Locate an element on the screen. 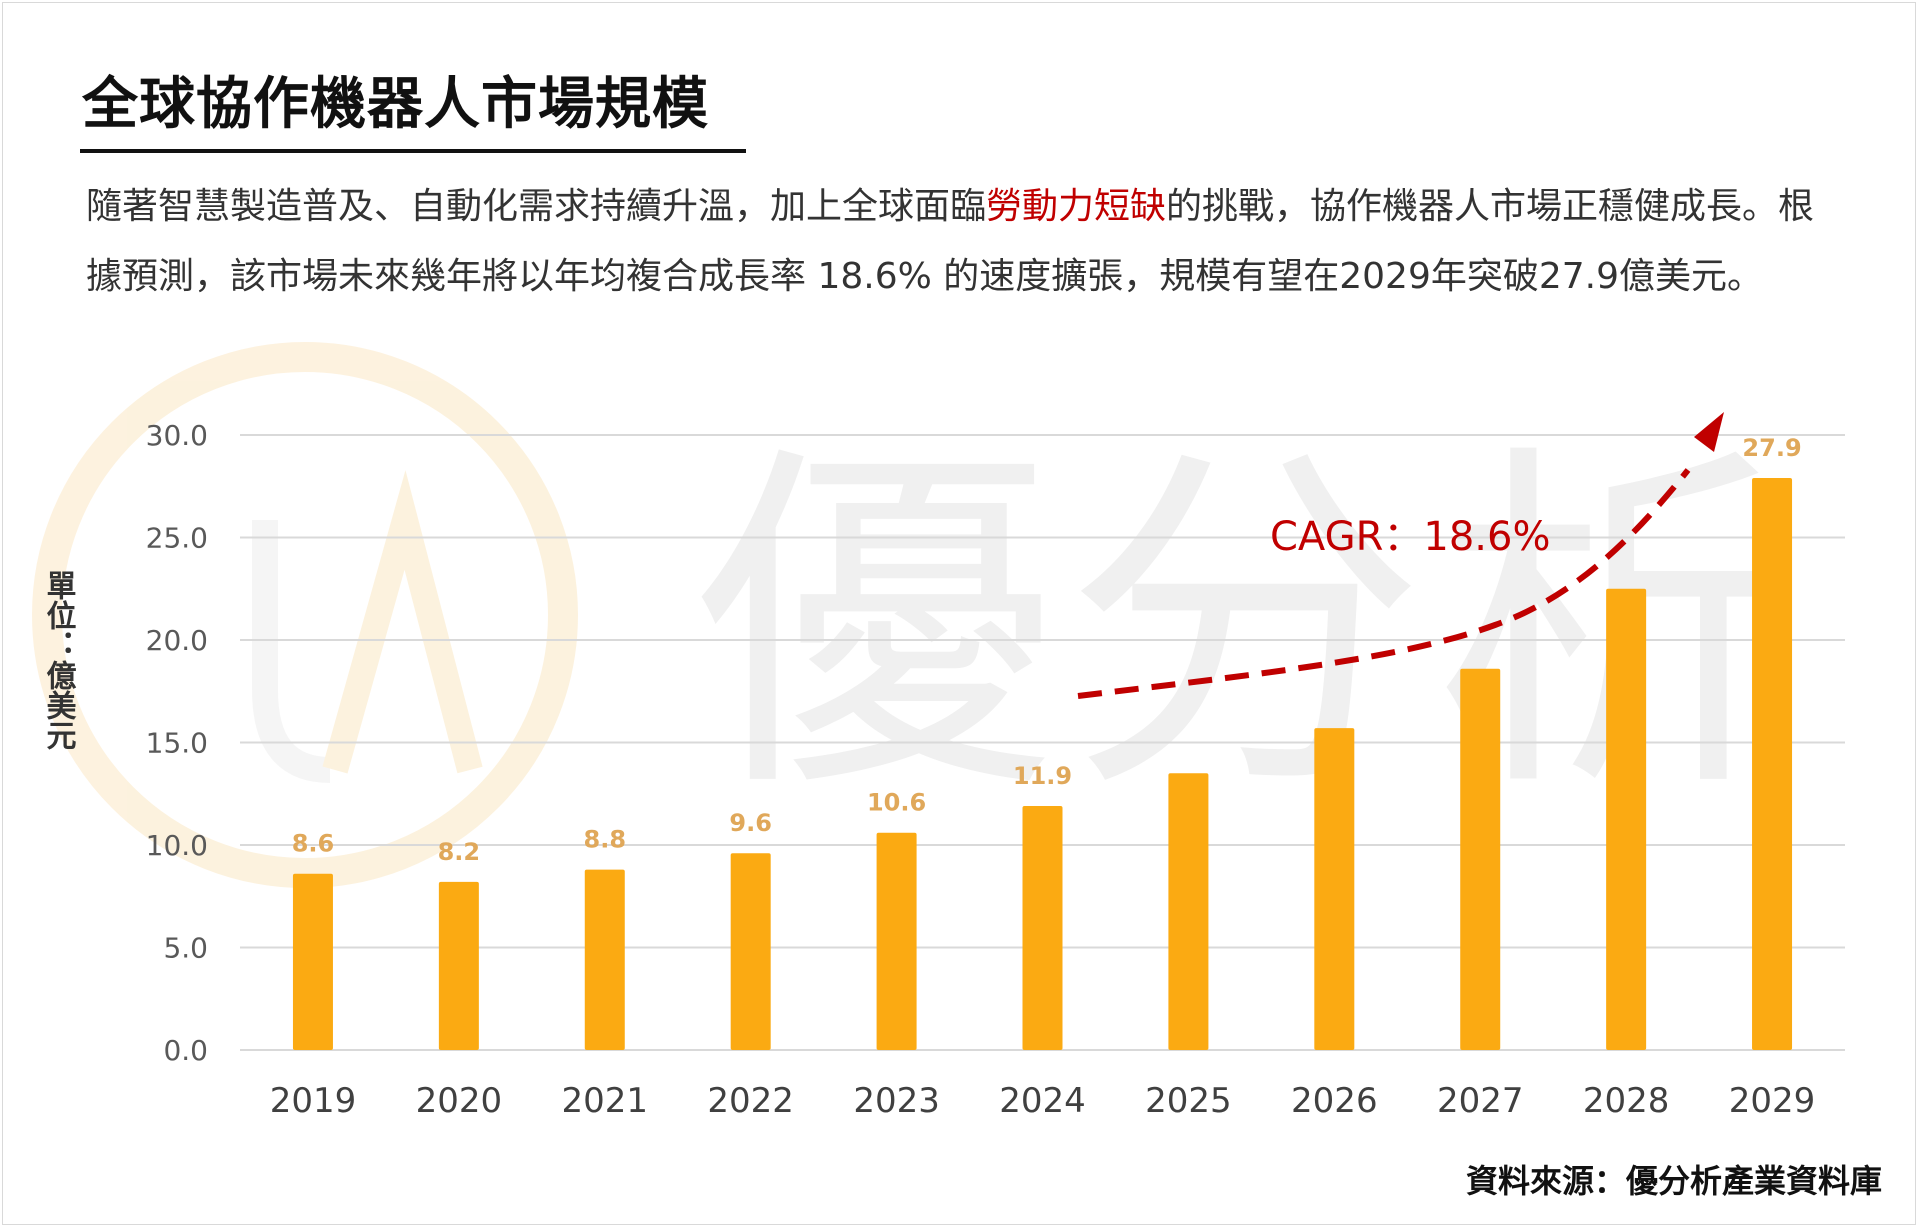  data-label-2019: 8.6 is located at coordinates (313, 844).